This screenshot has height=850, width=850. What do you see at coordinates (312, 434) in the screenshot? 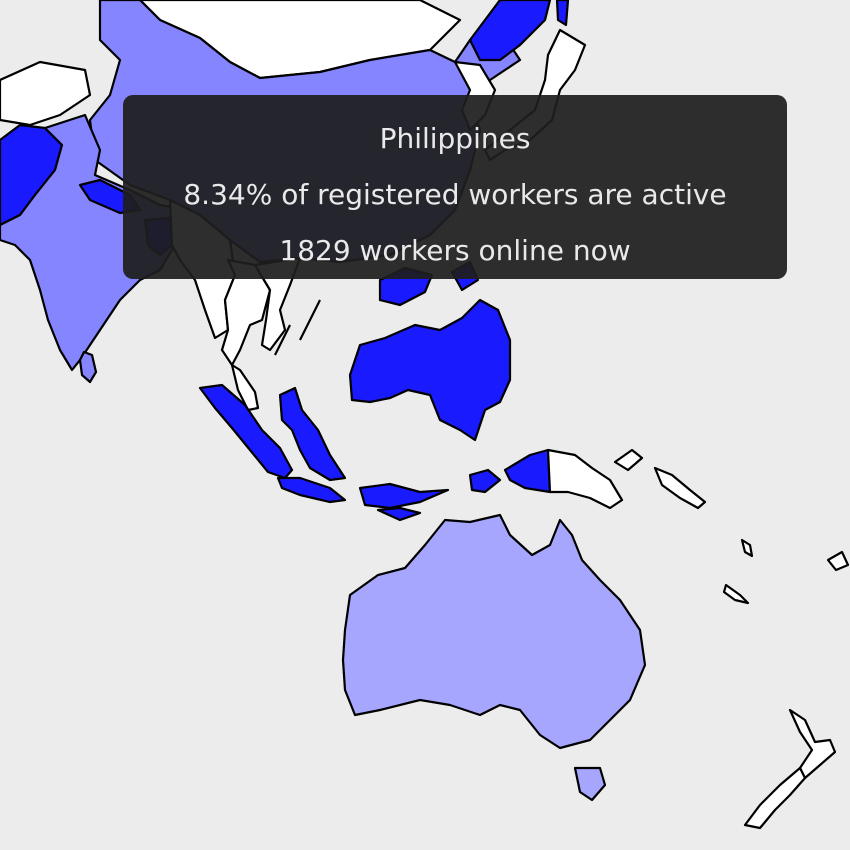
I see `country-sulawesi` at bounding box center [312, 434].